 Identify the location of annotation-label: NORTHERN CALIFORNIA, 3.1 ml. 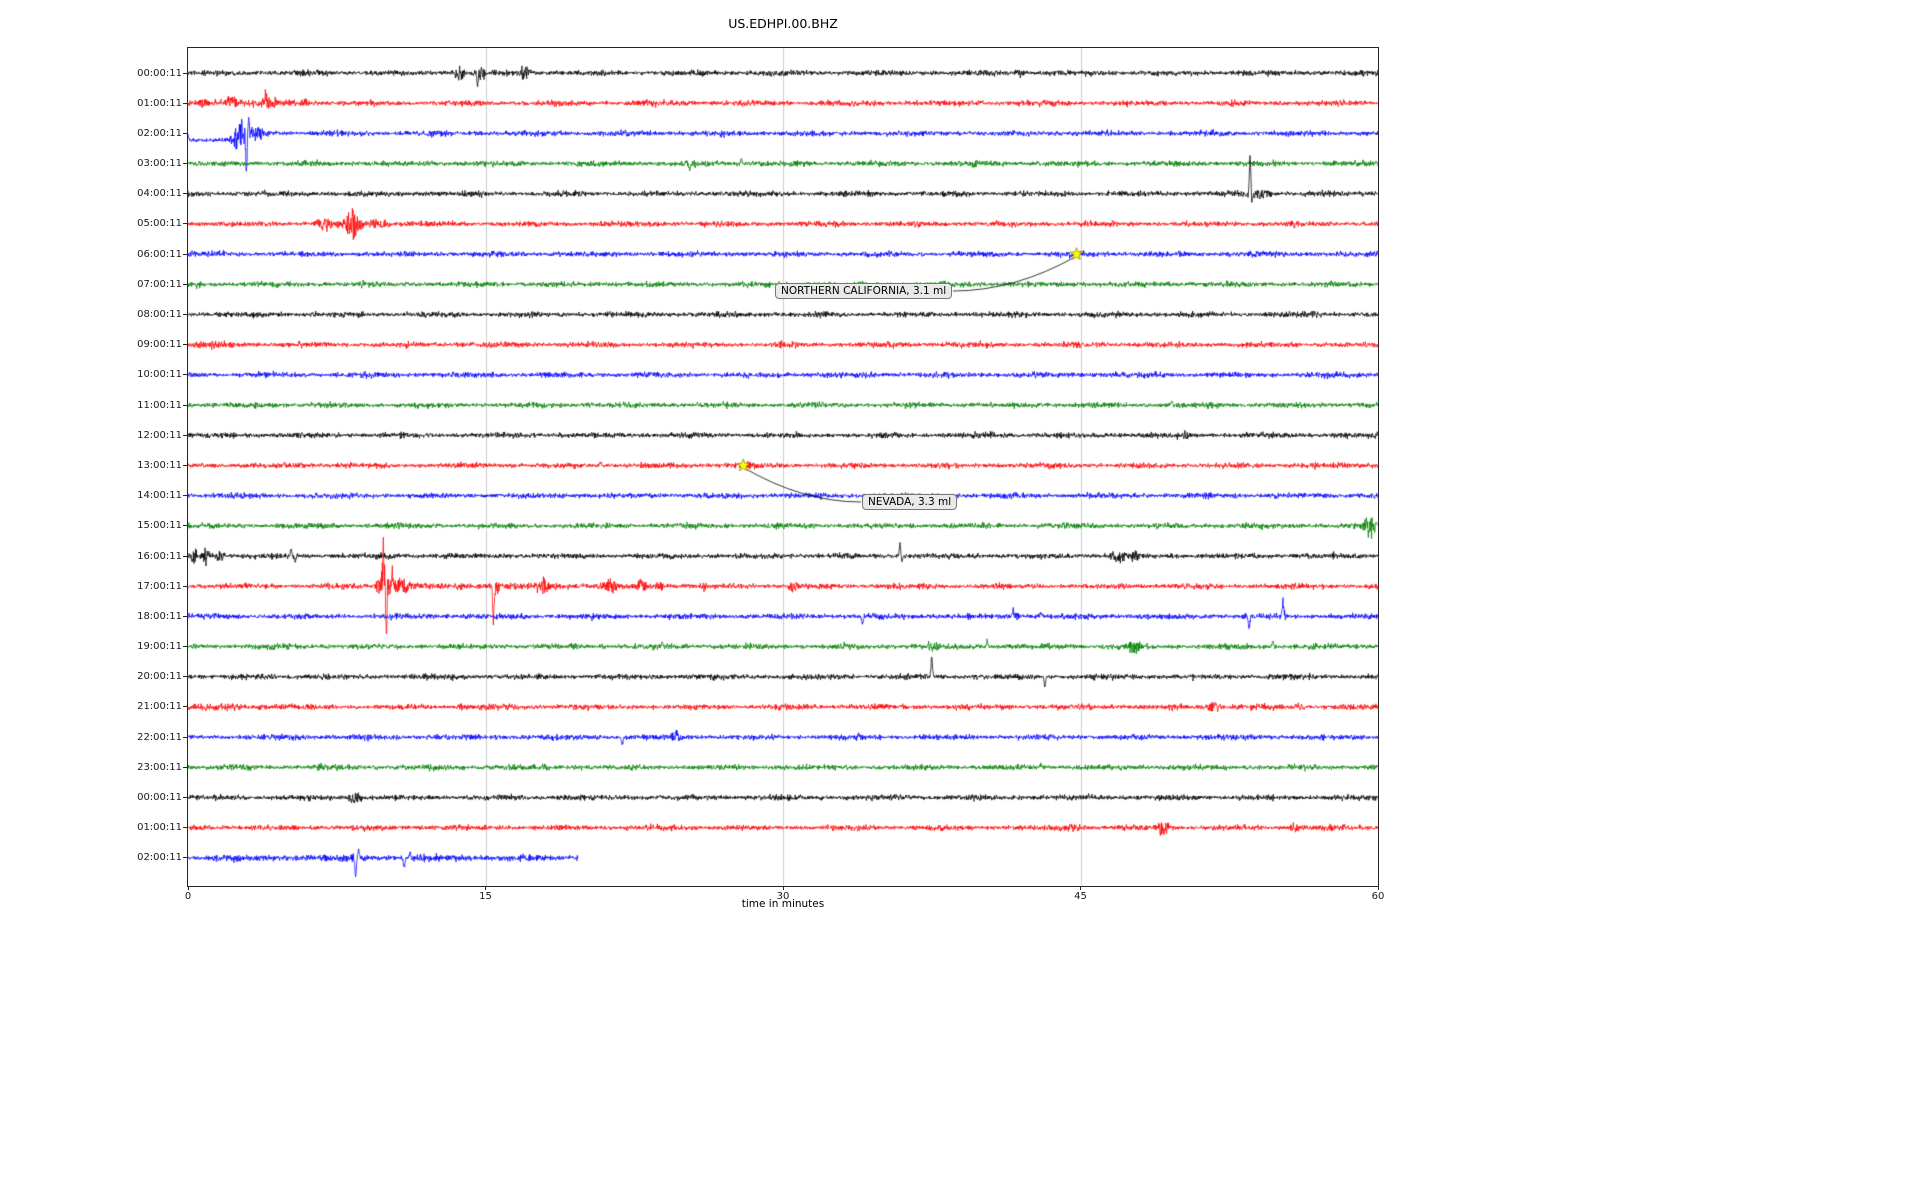
(864, 291).